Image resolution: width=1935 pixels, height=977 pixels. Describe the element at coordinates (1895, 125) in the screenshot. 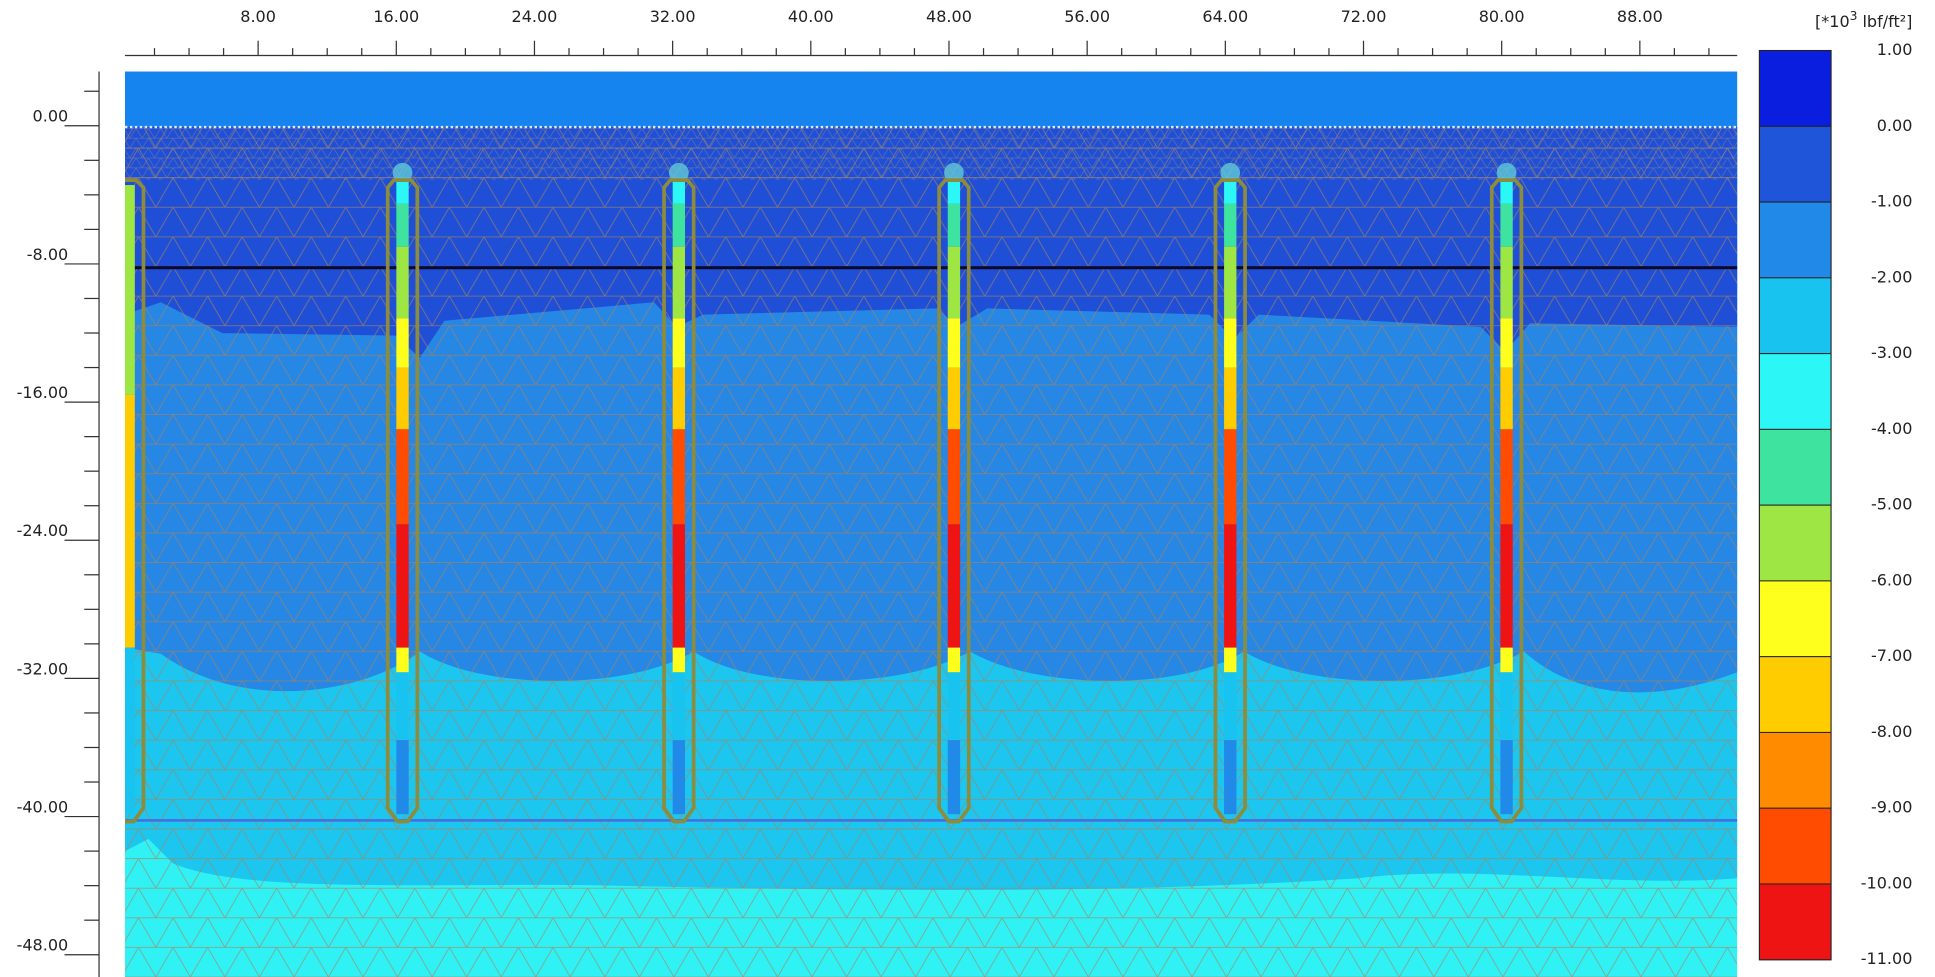

I see `colorbar-label: 0.00` at that location.